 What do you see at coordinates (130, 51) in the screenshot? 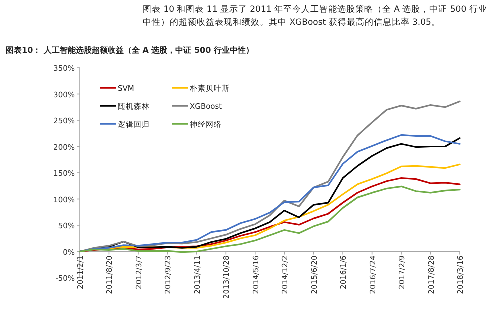
I see `chart-title: 图表10： 人工智能选股超额收益（全 A 选股，中证 500 行业中性）` at bounding box center [130, 51].